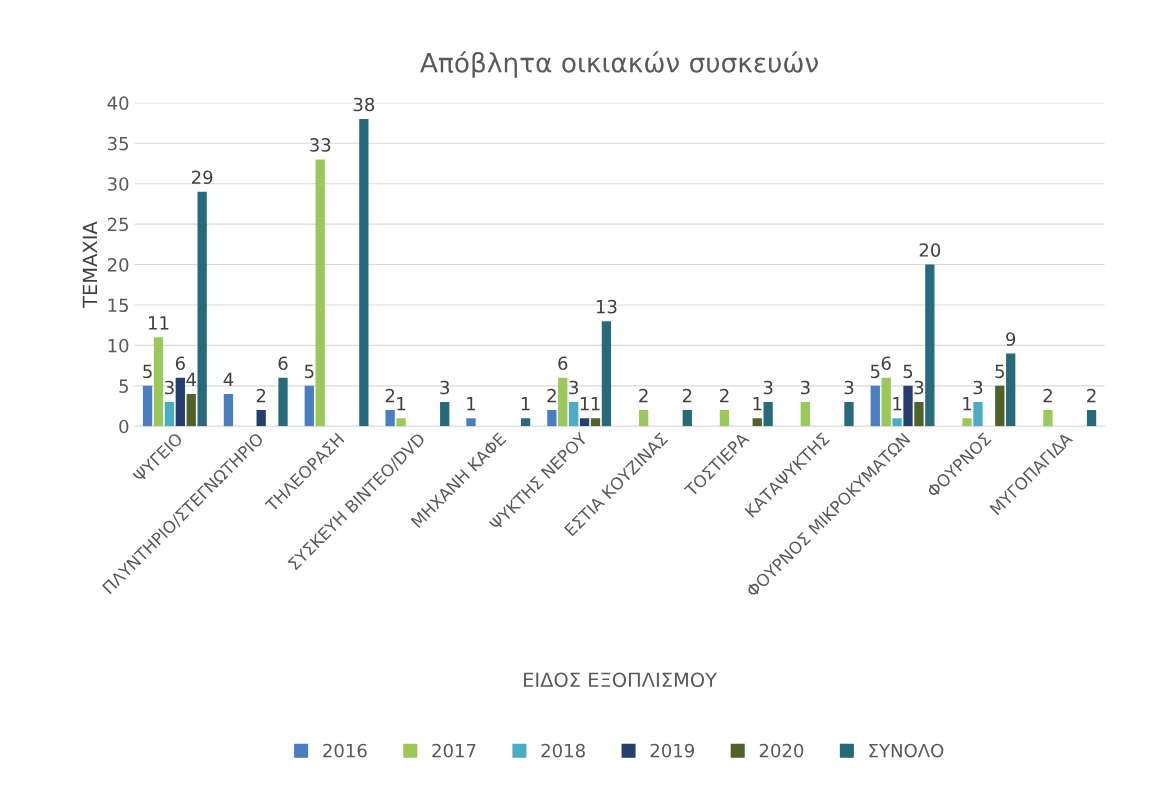  Describe the element at coordinates (606, 306) in the screenshot. I see `data-label: 13` at that location.